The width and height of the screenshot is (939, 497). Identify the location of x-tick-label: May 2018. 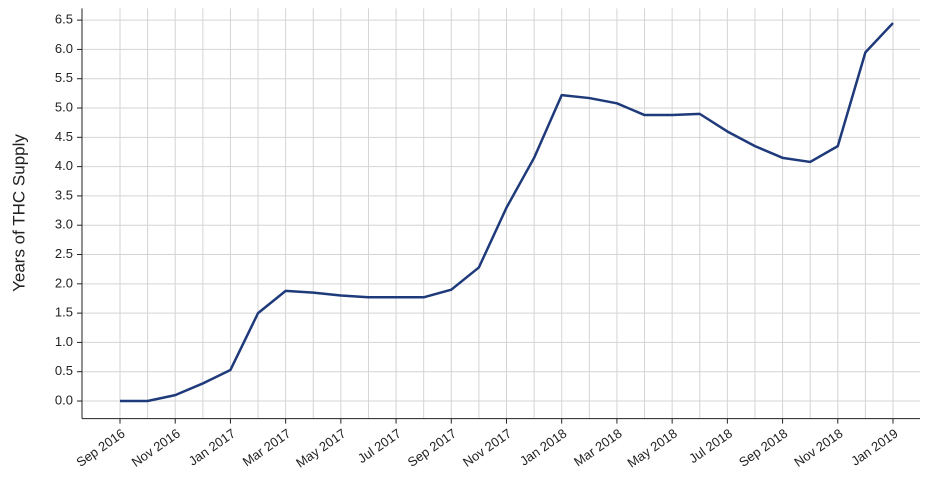
(651, 448).